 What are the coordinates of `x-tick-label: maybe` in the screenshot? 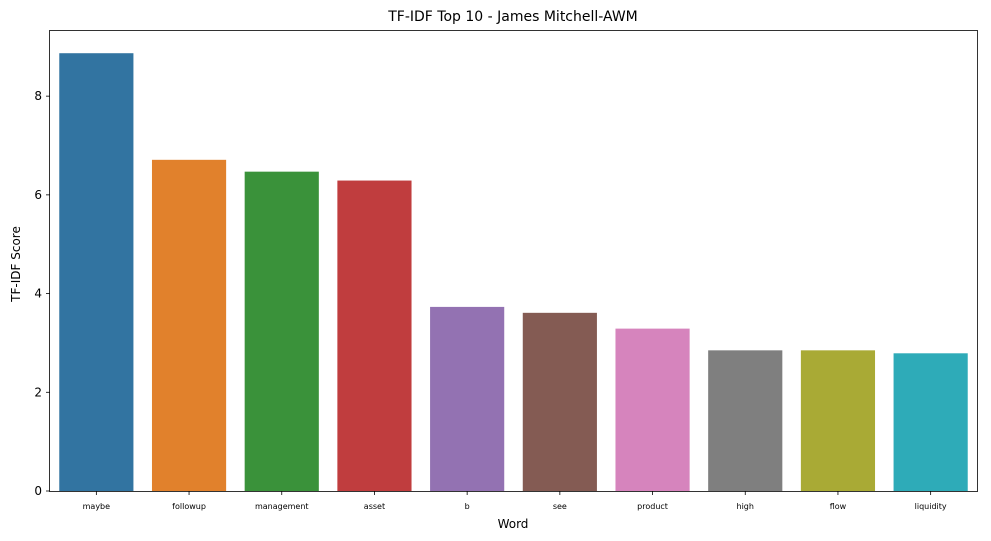 It's located at (97, 506).